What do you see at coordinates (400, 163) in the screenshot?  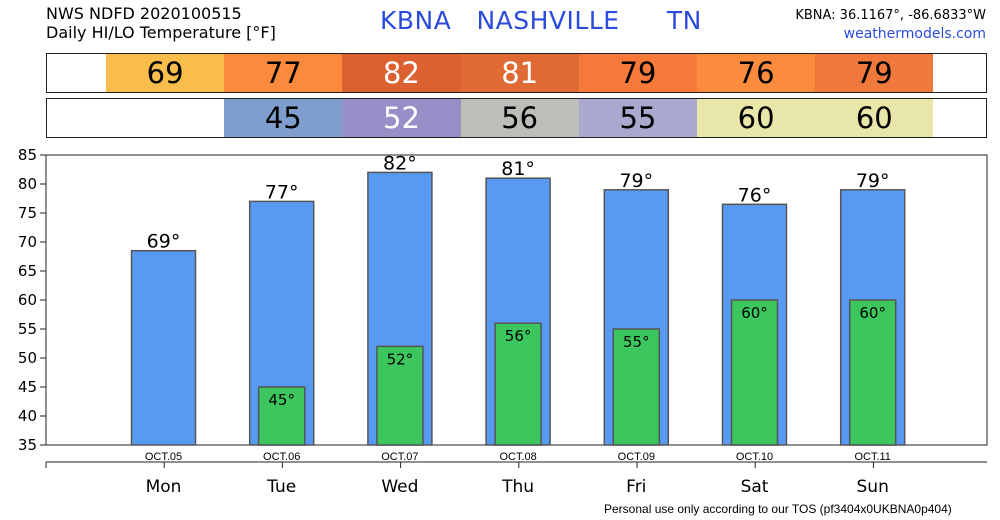 I see `hi-bar-label: 82°` at bounding box center [400, 163].